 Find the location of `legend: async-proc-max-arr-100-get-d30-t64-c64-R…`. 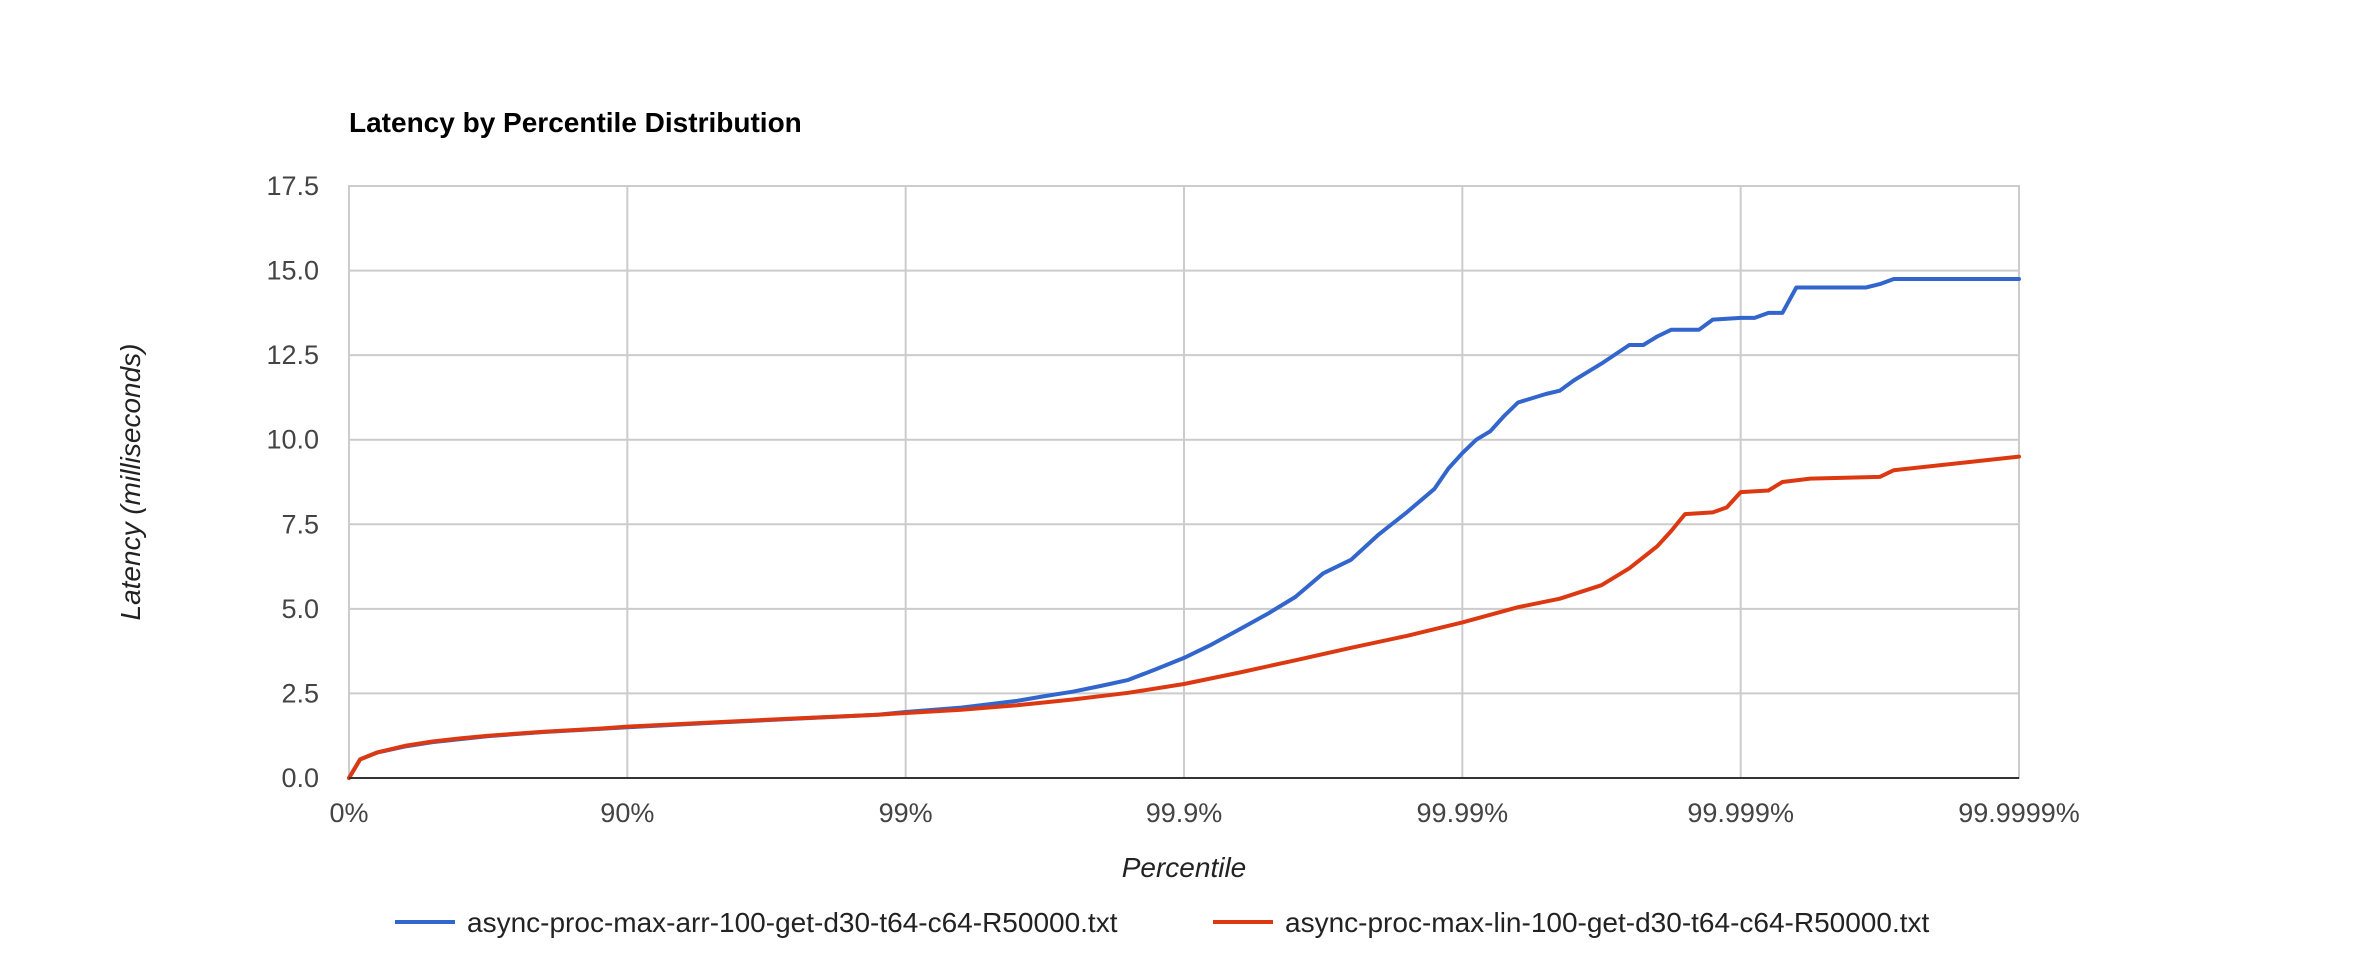

legend: async-proc-max-arr-100-get-d30-t64-c64-R… is located at coordinates (1162, 922).